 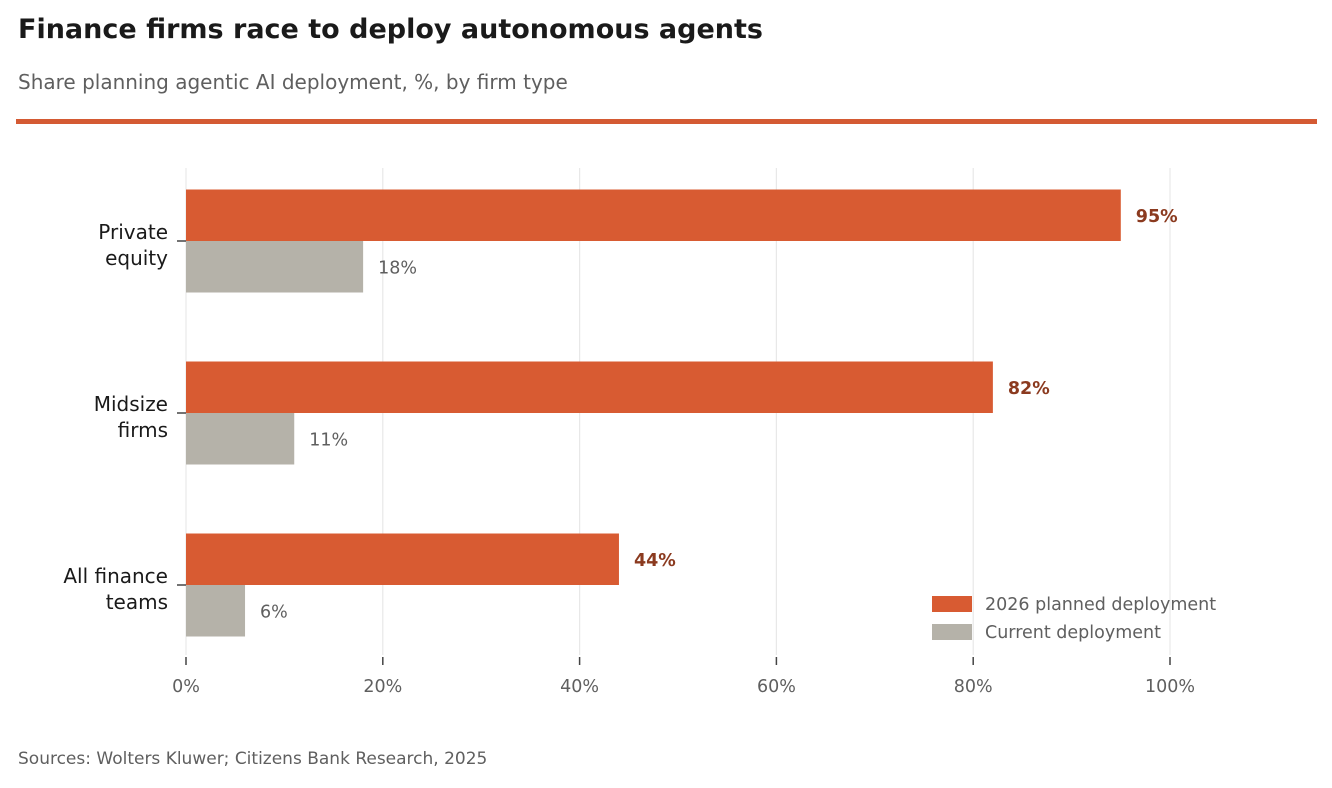 What do you see at coordinates (133, 232) in the screenshot?
I see `category-label-line: Private` at bounding box center [133, 232].